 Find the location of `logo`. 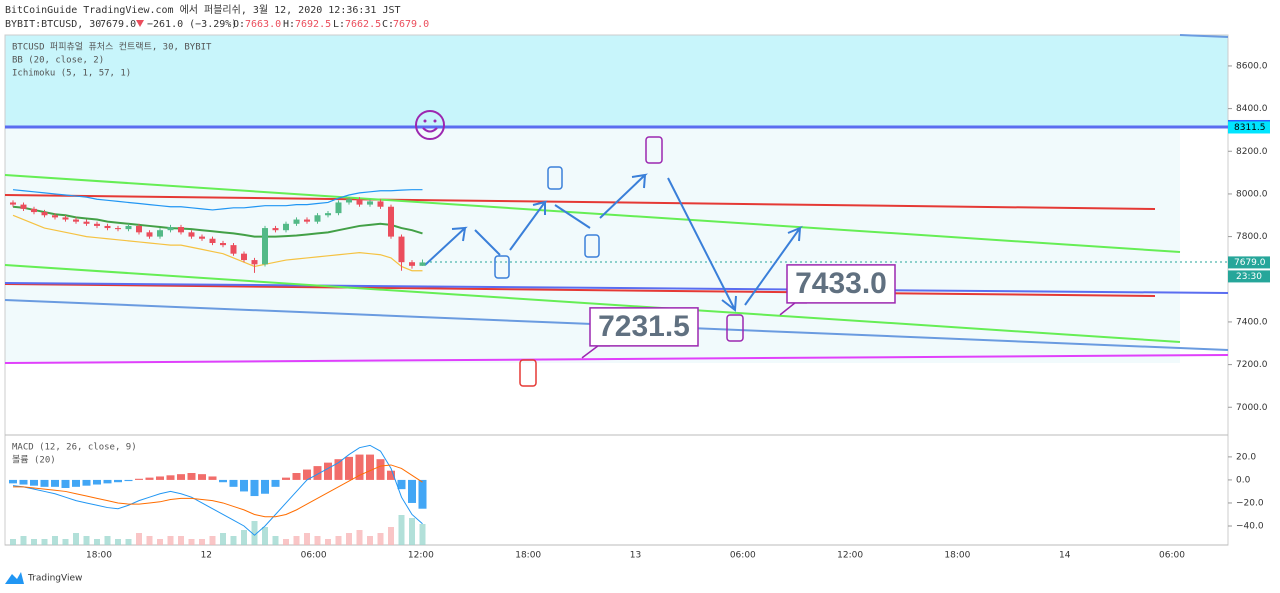

logo is located at coordinates (14, 578).